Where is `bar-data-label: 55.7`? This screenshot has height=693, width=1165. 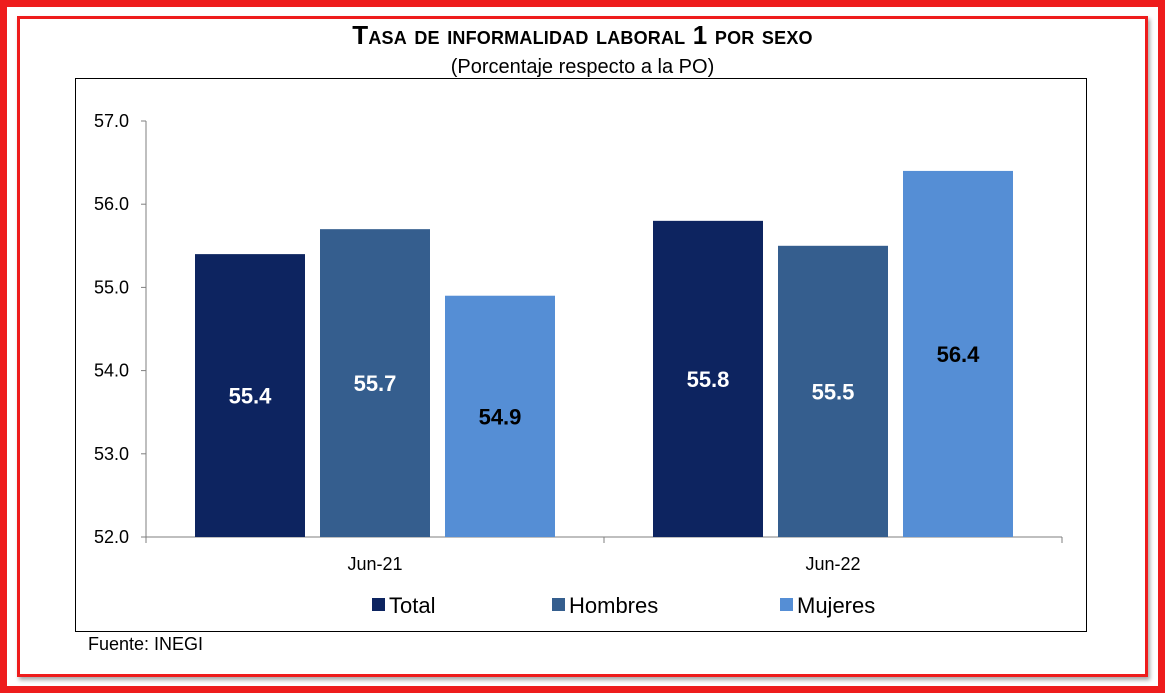
bar-data-label: 55.7 is located at coordinates (375, 383).